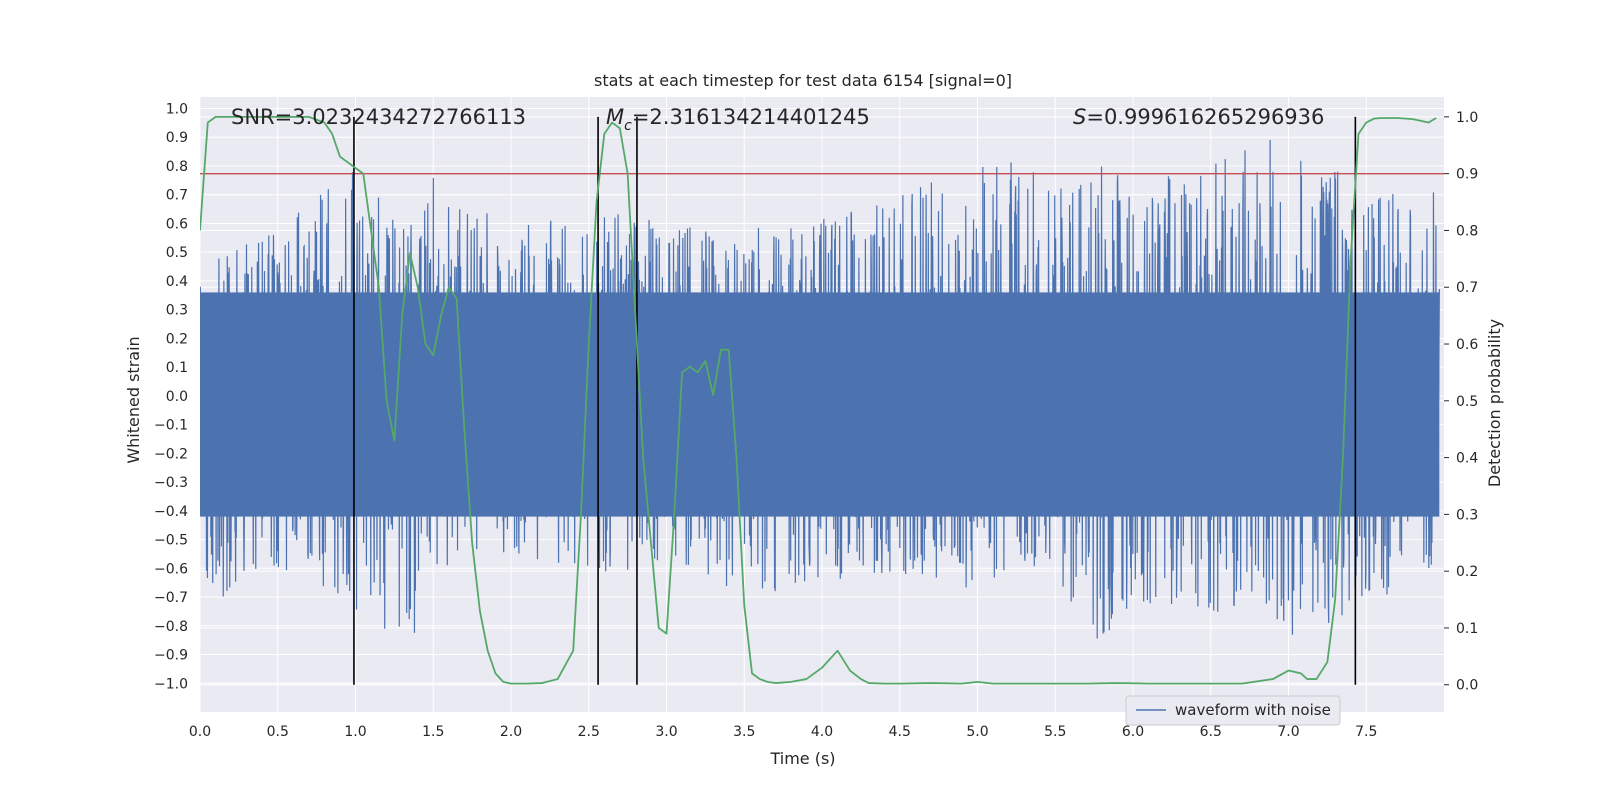 The width and height of the screenshot is (1600, 800). I want to click on y2-tick-label: 0.0, so click(1467, 686).